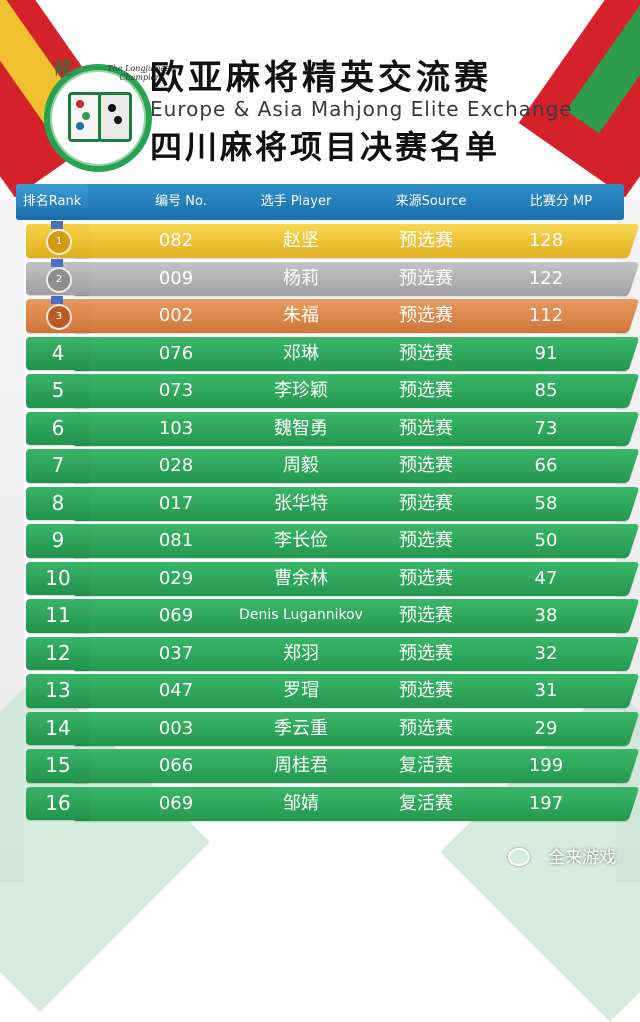 The image size is (640, 1022). I want to click on cell-mp: 128, so click(546, 240).